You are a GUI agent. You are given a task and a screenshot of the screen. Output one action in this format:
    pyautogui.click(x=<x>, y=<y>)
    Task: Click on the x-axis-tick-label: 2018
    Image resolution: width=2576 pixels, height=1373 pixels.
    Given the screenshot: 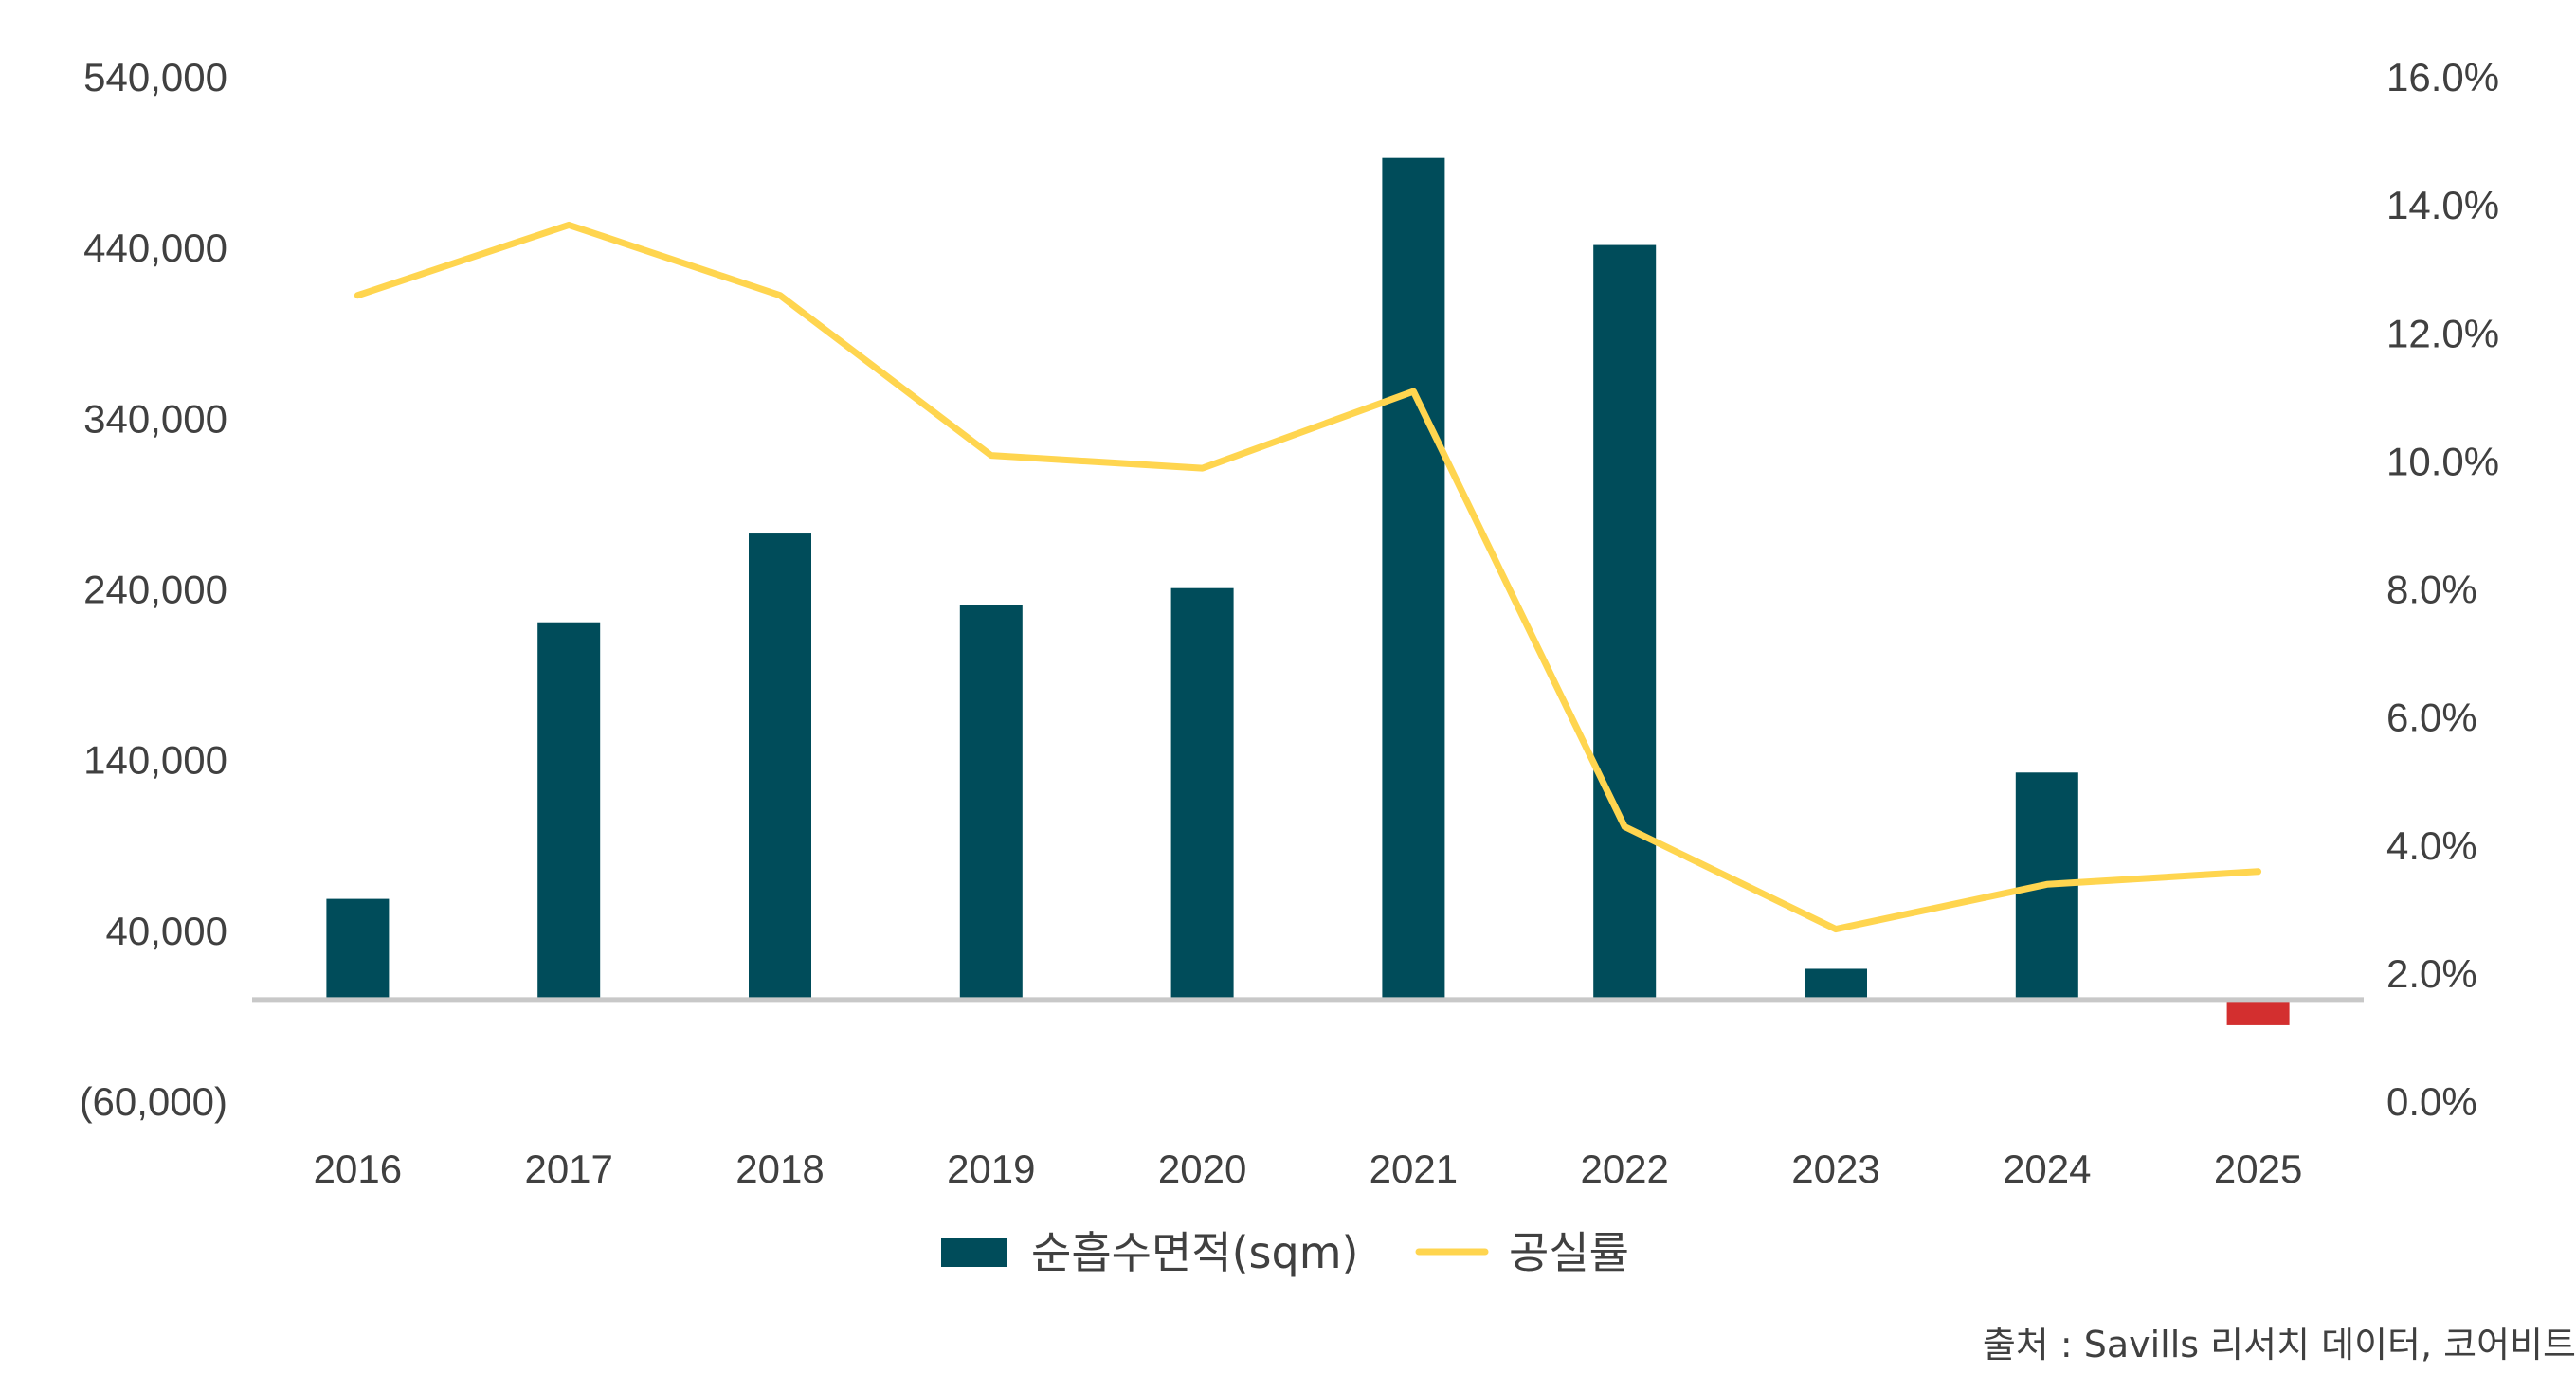 What is the action you would take?
    pyautogui.click(x=779, y=1169)
    